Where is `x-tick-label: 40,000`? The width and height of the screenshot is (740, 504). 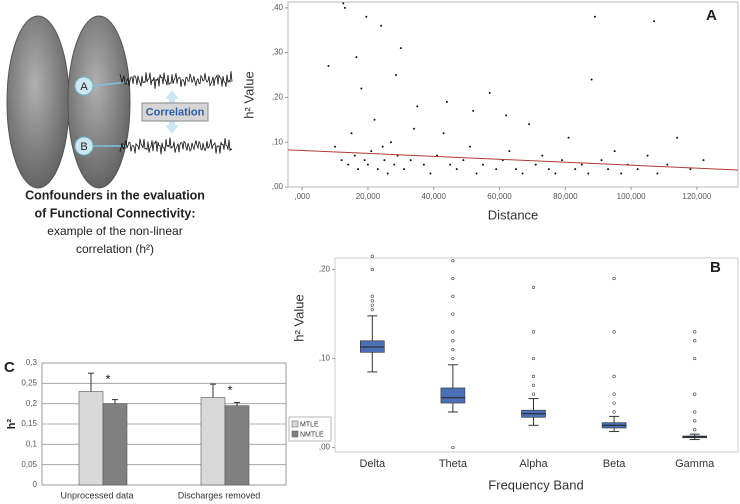
x-tick-label: 40,000 is located at coordinates (433, 196).